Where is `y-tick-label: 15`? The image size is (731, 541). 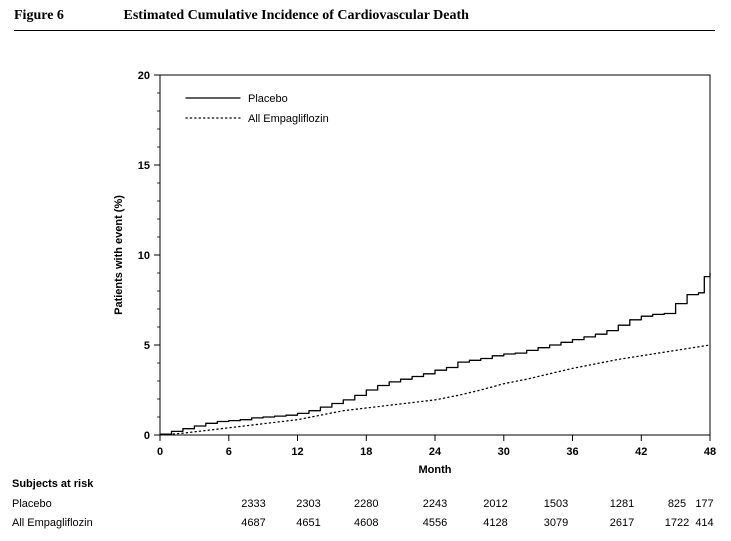 y-tick-label: 15 is located at coordinates (144, 166).